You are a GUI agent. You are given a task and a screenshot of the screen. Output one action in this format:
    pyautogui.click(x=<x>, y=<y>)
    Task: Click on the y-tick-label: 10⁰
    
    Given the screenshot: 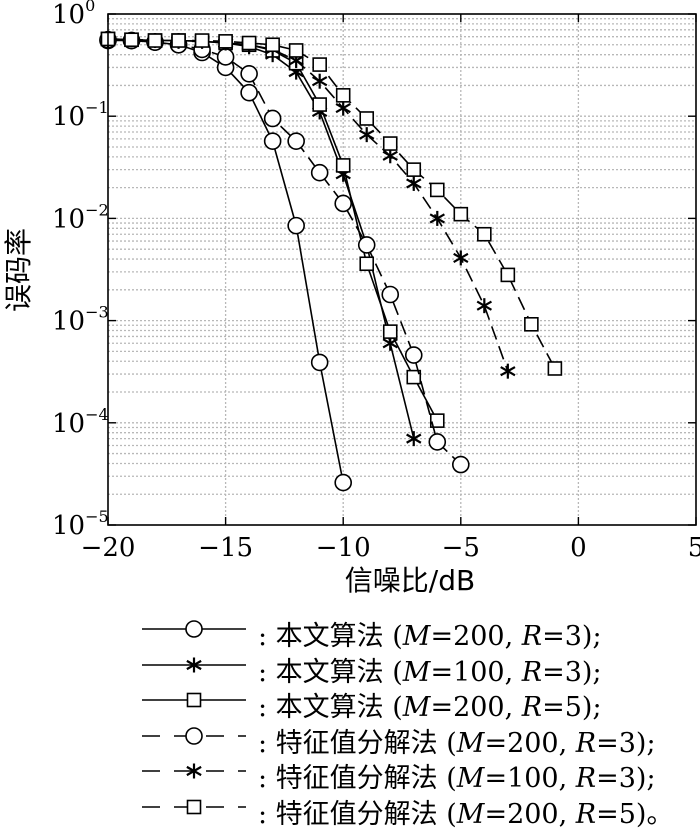 What is the action you would take?
    pyautogui.click(x=73, y=15)
    